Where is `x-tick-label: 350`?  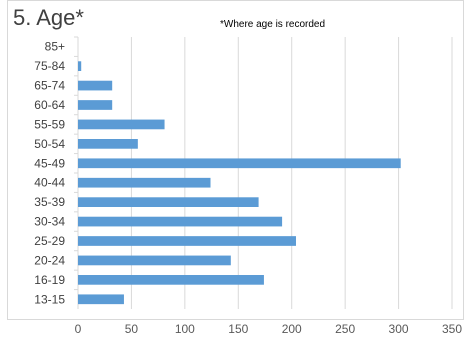 x-tick-label: 350 is located at coordinates (452, 329).